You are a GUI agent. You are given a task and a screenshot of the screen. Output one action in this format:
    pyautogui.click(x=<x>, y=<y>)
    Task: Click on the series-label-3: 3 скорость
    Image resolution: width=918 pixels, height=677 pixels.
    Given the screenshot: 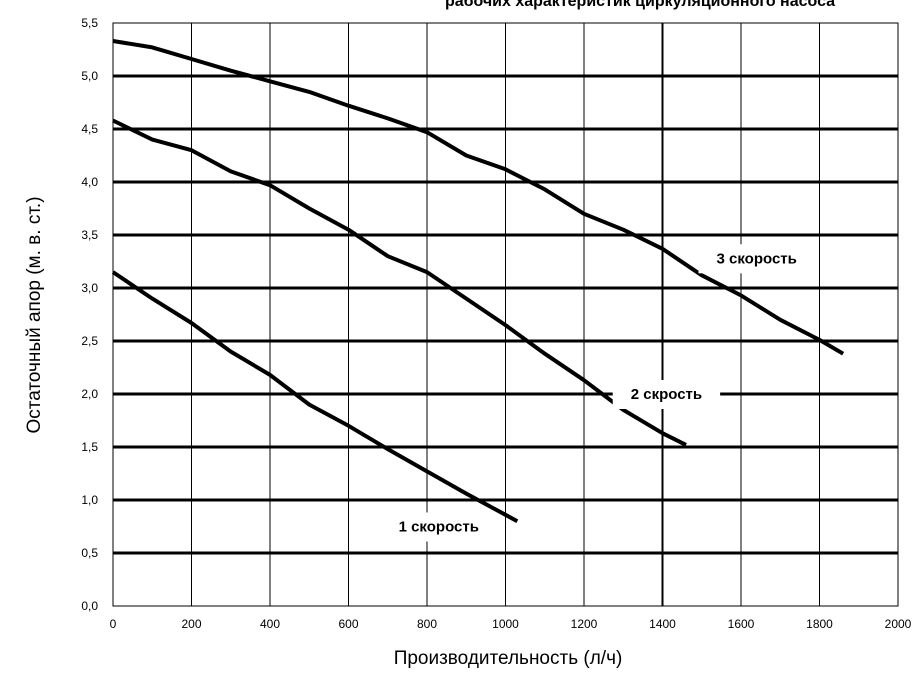 What is the action you would take?
    pyautogui.click(x=756, y=259)
    